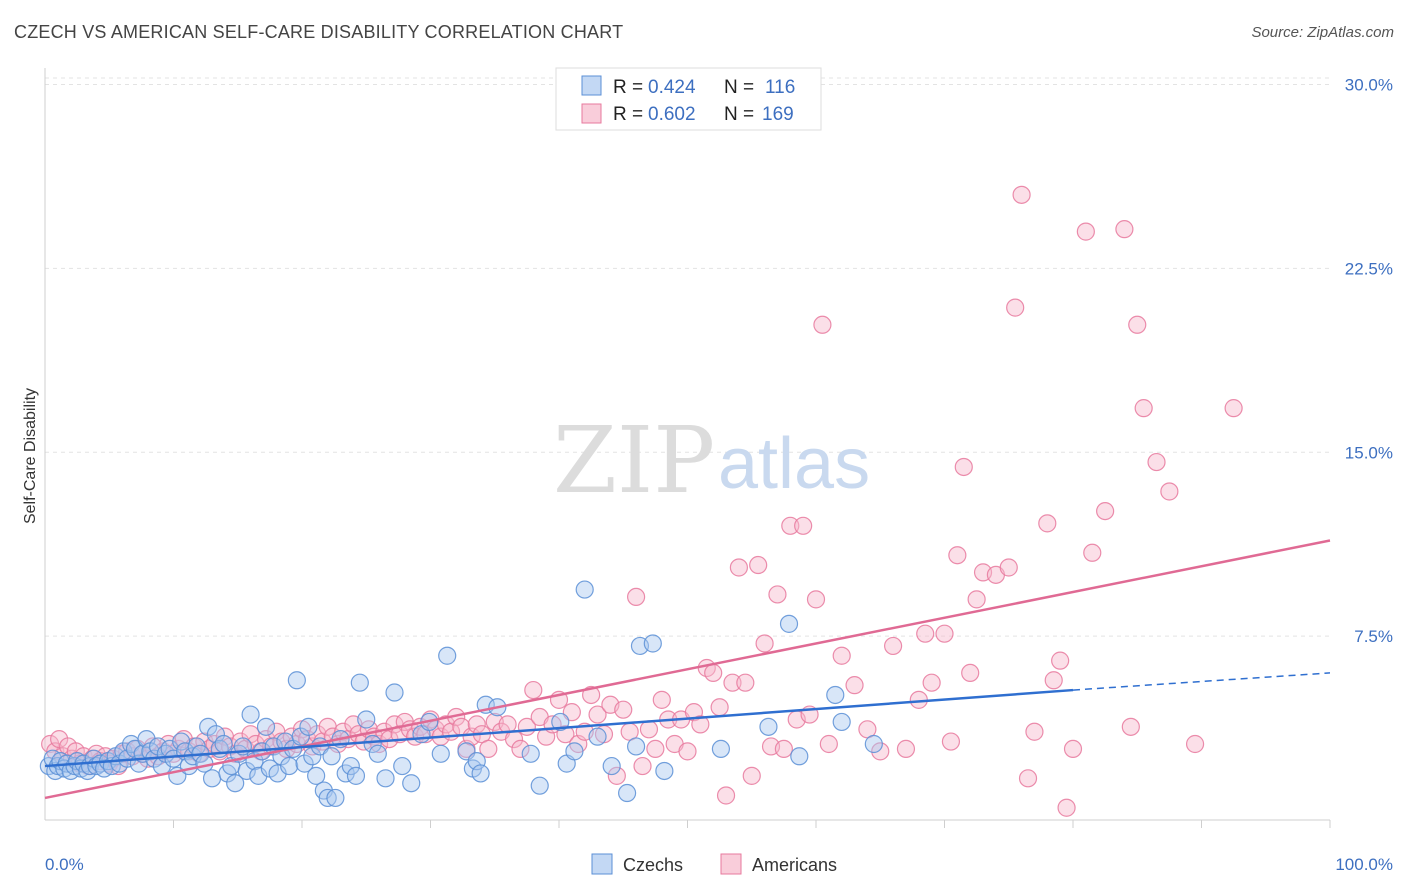  I want to click on legend-n-label-czech: N =, so click(739, 87).